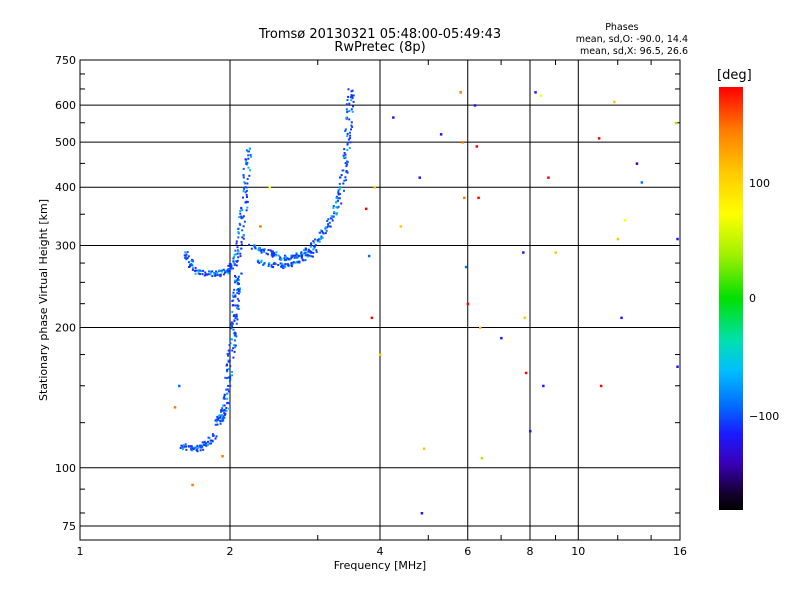 The image size is (800, 600). What do you see at coordinates (633, 51) in the screenshot?
I see `phases-x-stats: mean, sd,X: 96.5, 26.6` at bounding box center [633, 51].